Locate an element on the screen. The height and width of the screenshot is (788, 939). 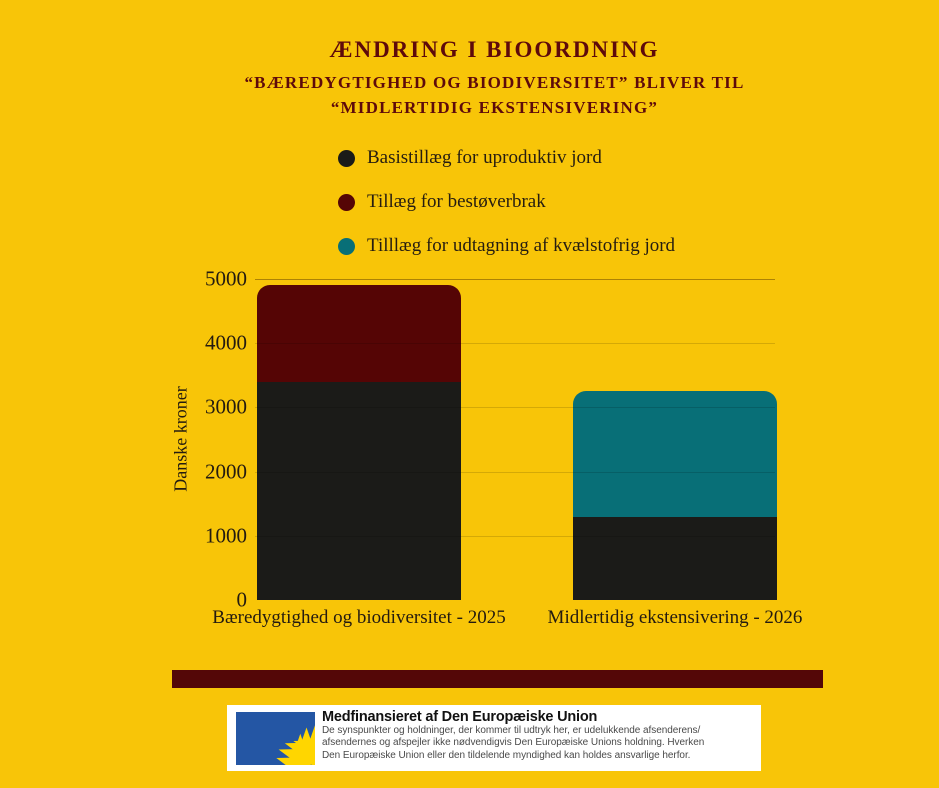
y-axis-tick-label: 0 is located at coordinates (242, 599).